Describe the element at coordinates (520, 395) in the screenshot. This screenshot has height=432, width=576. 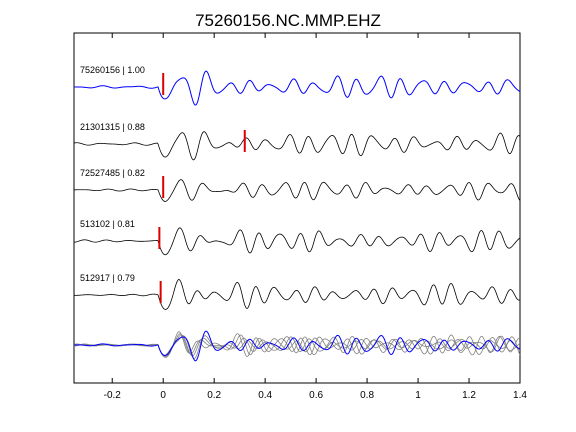
I see `x-tick-label: 1.4` at that location.